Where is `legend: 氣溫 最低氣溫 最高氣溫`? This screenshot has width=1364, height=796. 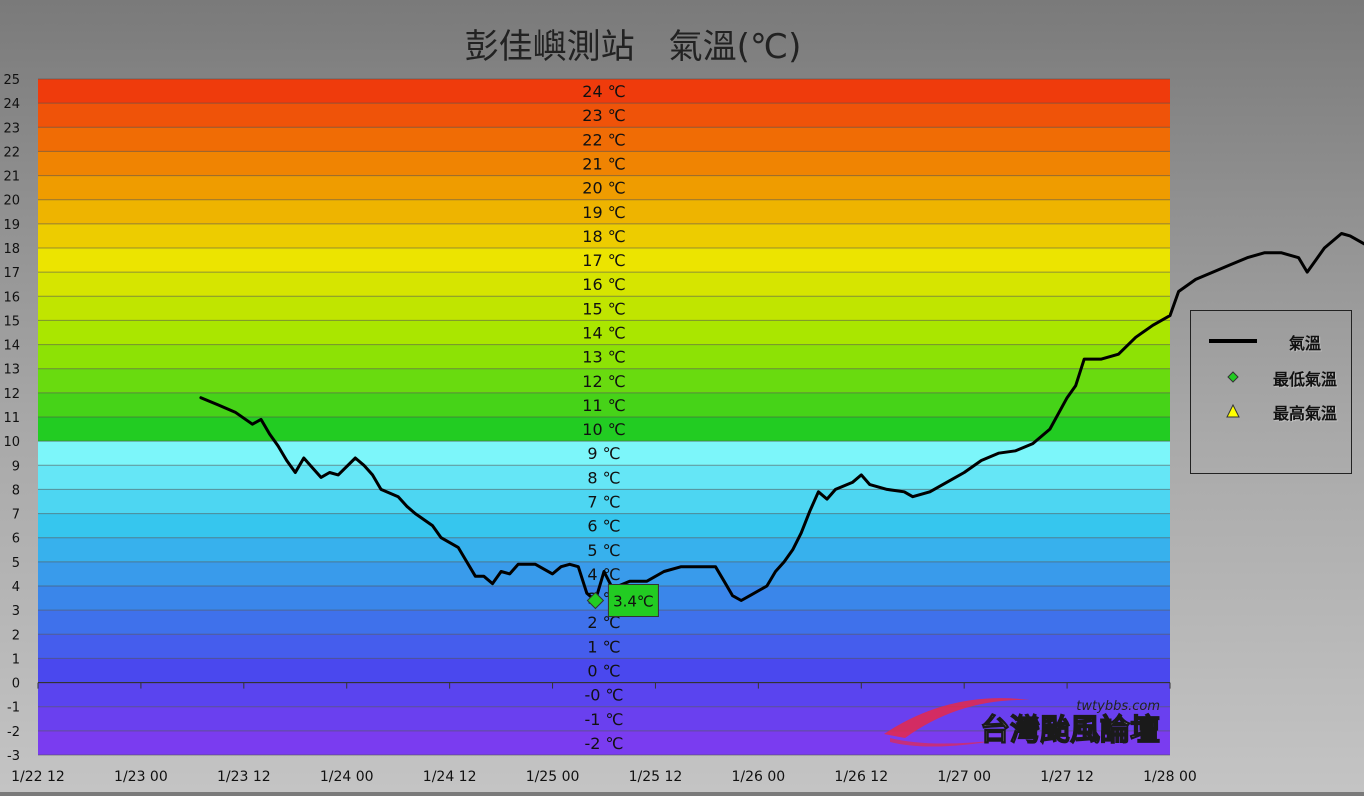 legend: 氣溫 最低氣溫 最高氣溫 is located at coordinates (1271, 392).